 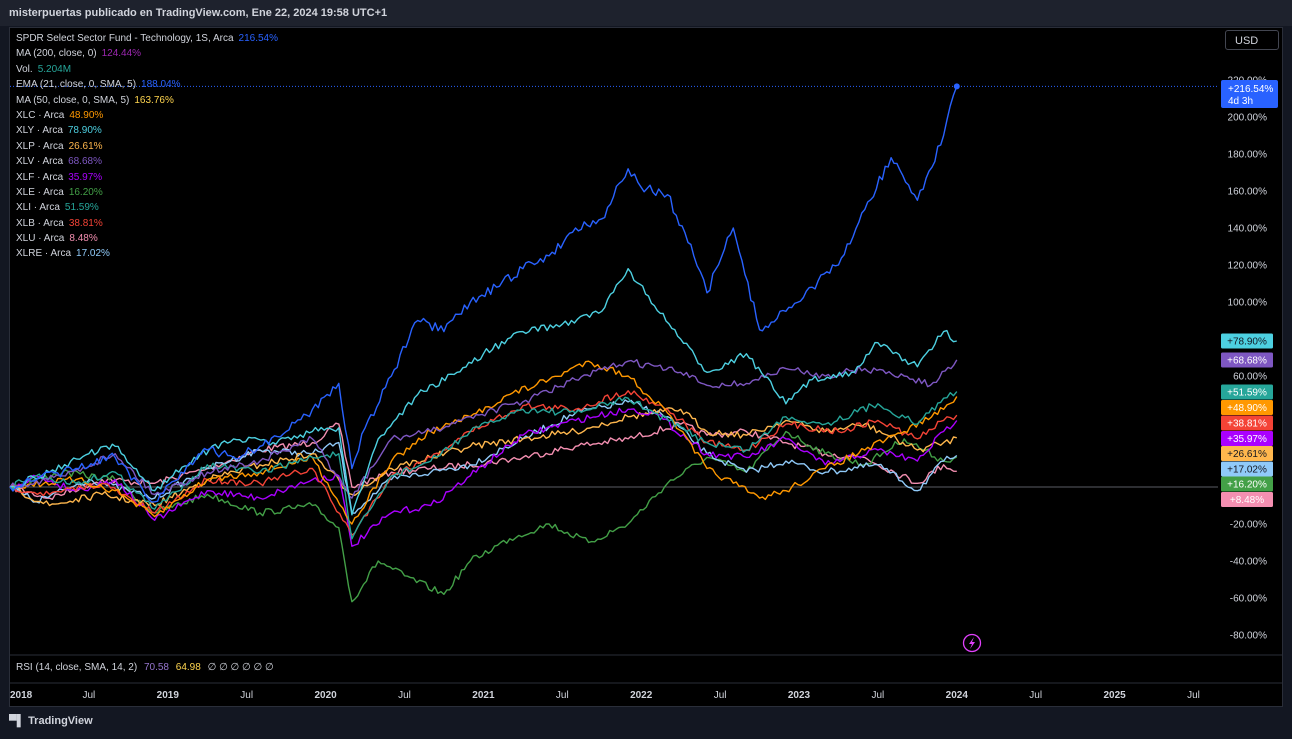 I want to click on legend-value: 188.04%, so click(x=161, y=85).